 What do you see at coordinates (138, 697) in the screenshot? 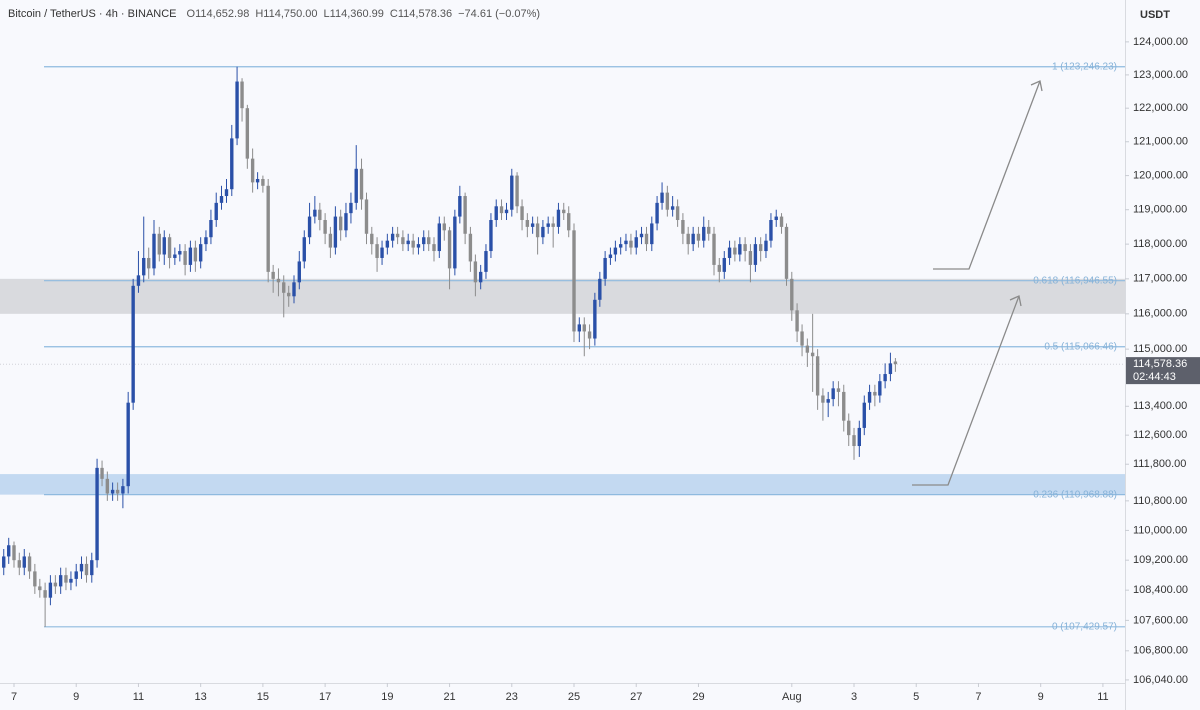
I see `x-tick-label: 11` at bounding box center [138, 697].